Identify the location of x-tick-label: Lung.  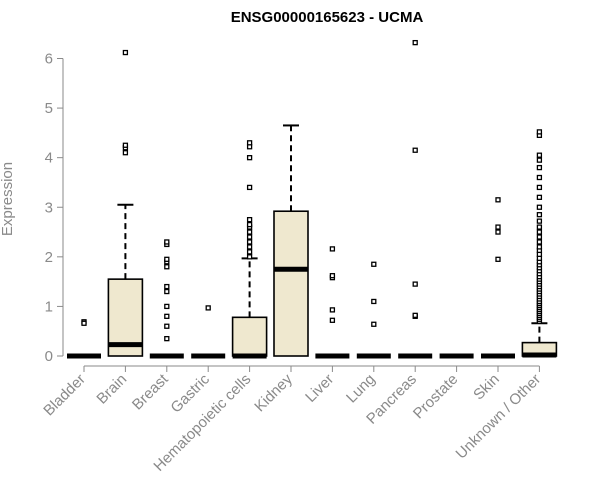
(361, 389).